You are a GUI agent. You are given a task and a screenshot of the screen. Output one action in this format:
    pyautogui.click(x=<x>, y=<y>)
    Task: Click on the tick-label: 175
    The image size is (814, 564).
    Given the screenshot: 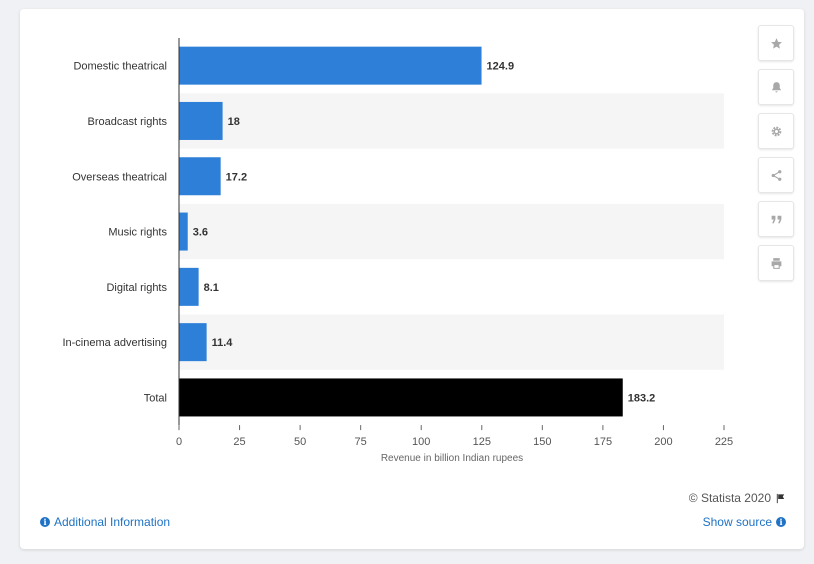 What is the action you would take?
    pyautogui.click(x=603, y=442)
    